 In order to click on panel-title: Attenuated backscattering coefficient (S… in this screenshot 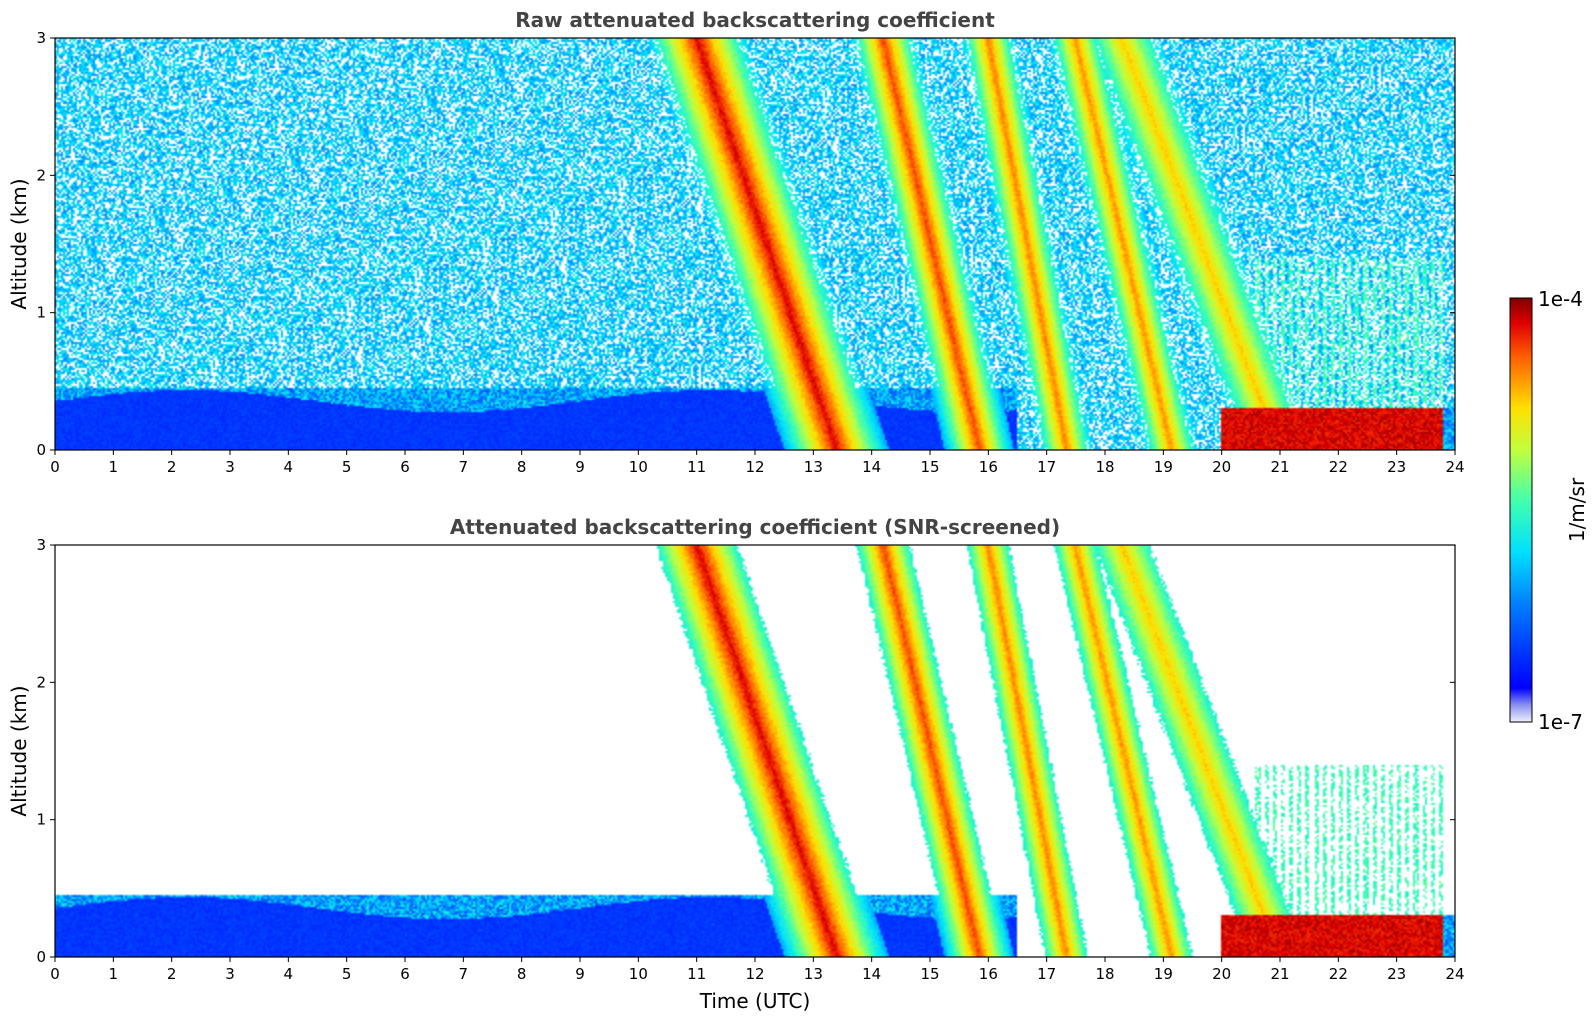, I will do `click(755, 527)`.